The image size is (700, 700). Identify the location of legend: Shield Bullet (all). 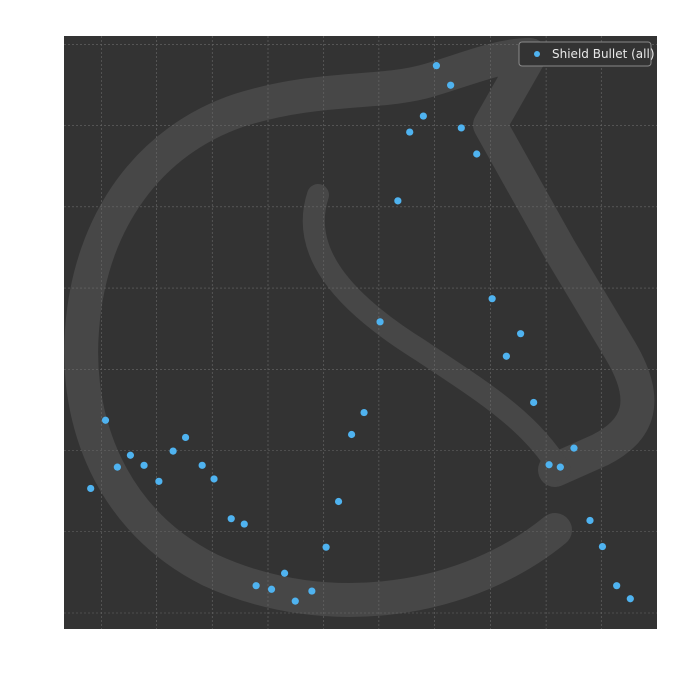
(586, 54).